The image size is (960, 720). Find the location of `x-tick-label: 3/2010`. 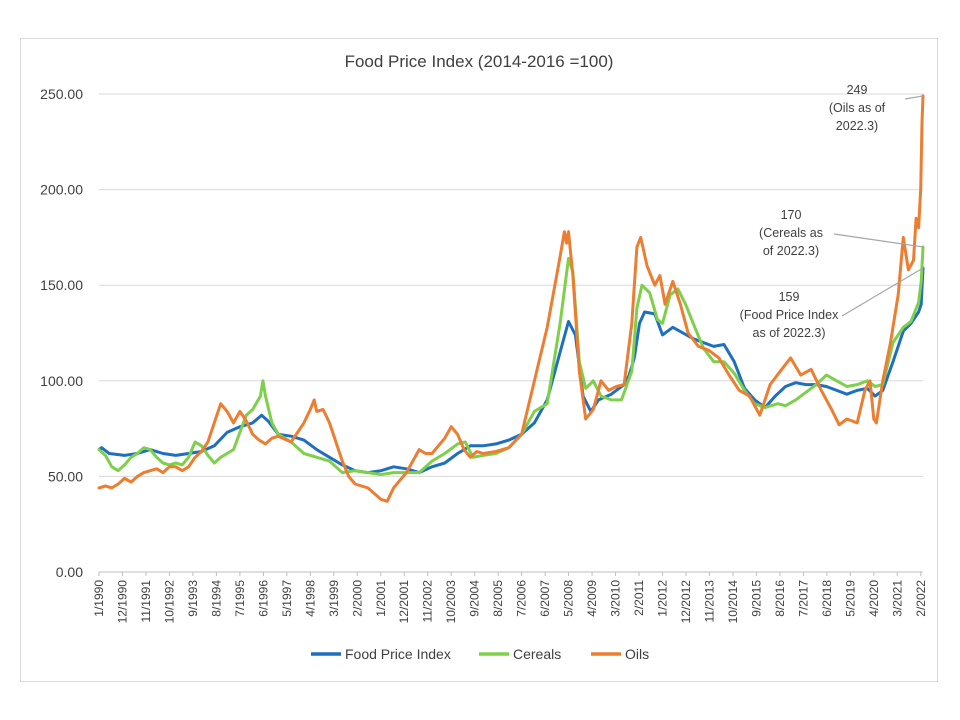

x-tick-label: 3/2010 is located at coordinates (616, 598).